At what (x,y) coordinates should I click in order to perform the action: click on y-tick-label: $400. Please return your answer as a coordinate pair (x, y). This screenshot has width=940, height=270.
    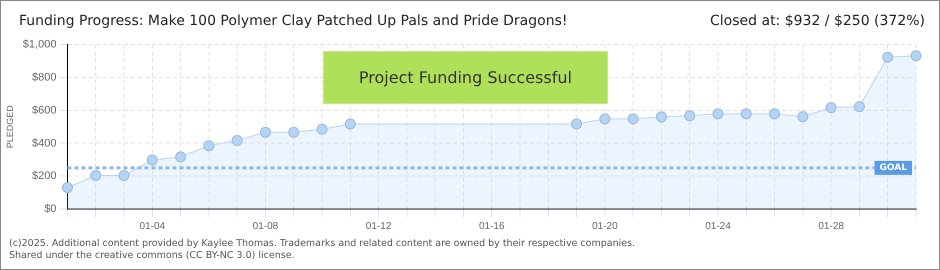
    Looking at the image, I should click on (44, 143).